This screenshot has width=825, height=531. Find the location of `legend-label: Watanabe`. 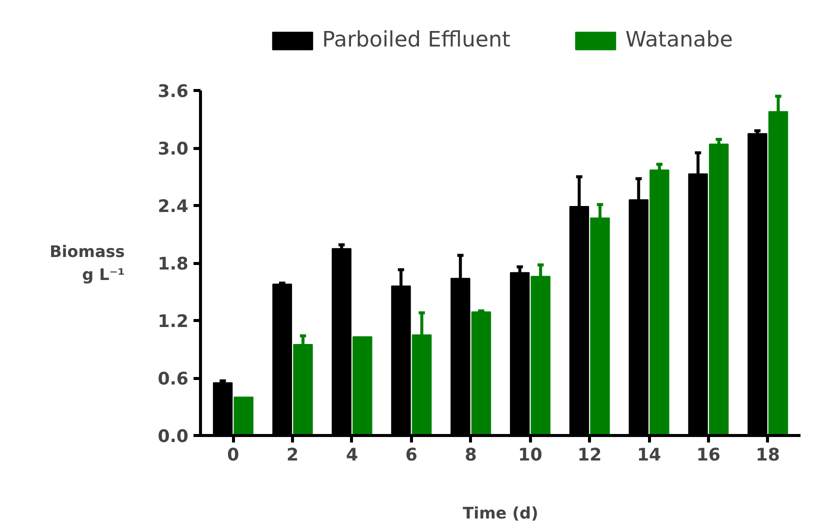

legend-label: Watanabe is located at coordinates (679, 40).